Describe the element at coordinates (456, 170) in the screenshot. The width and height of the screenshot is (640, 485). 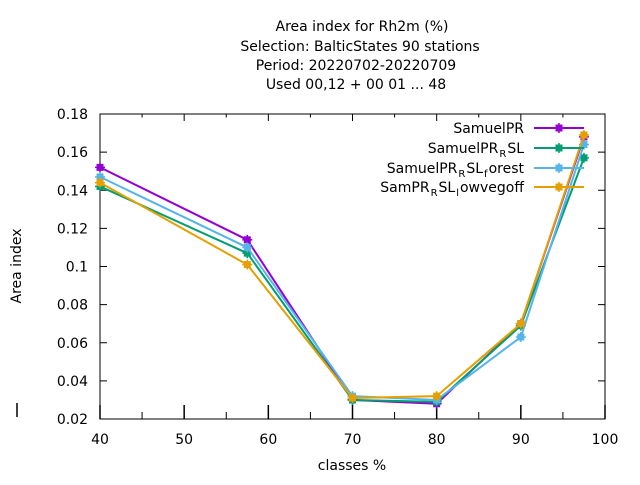
I see `legend-label: SamuelPRRSLforest` at that location.